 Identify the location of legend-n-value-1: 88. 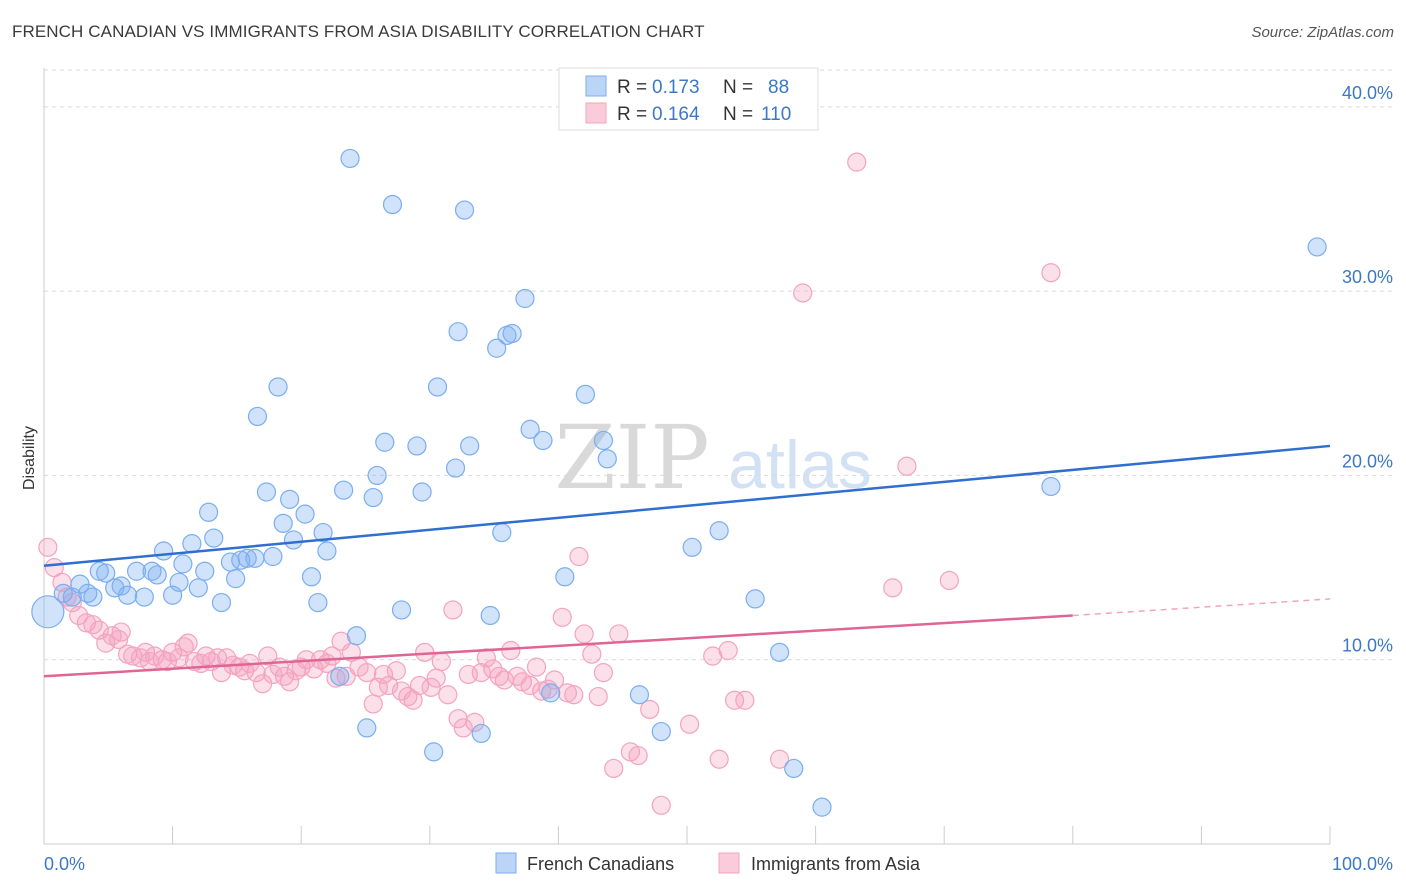
(778, 87).